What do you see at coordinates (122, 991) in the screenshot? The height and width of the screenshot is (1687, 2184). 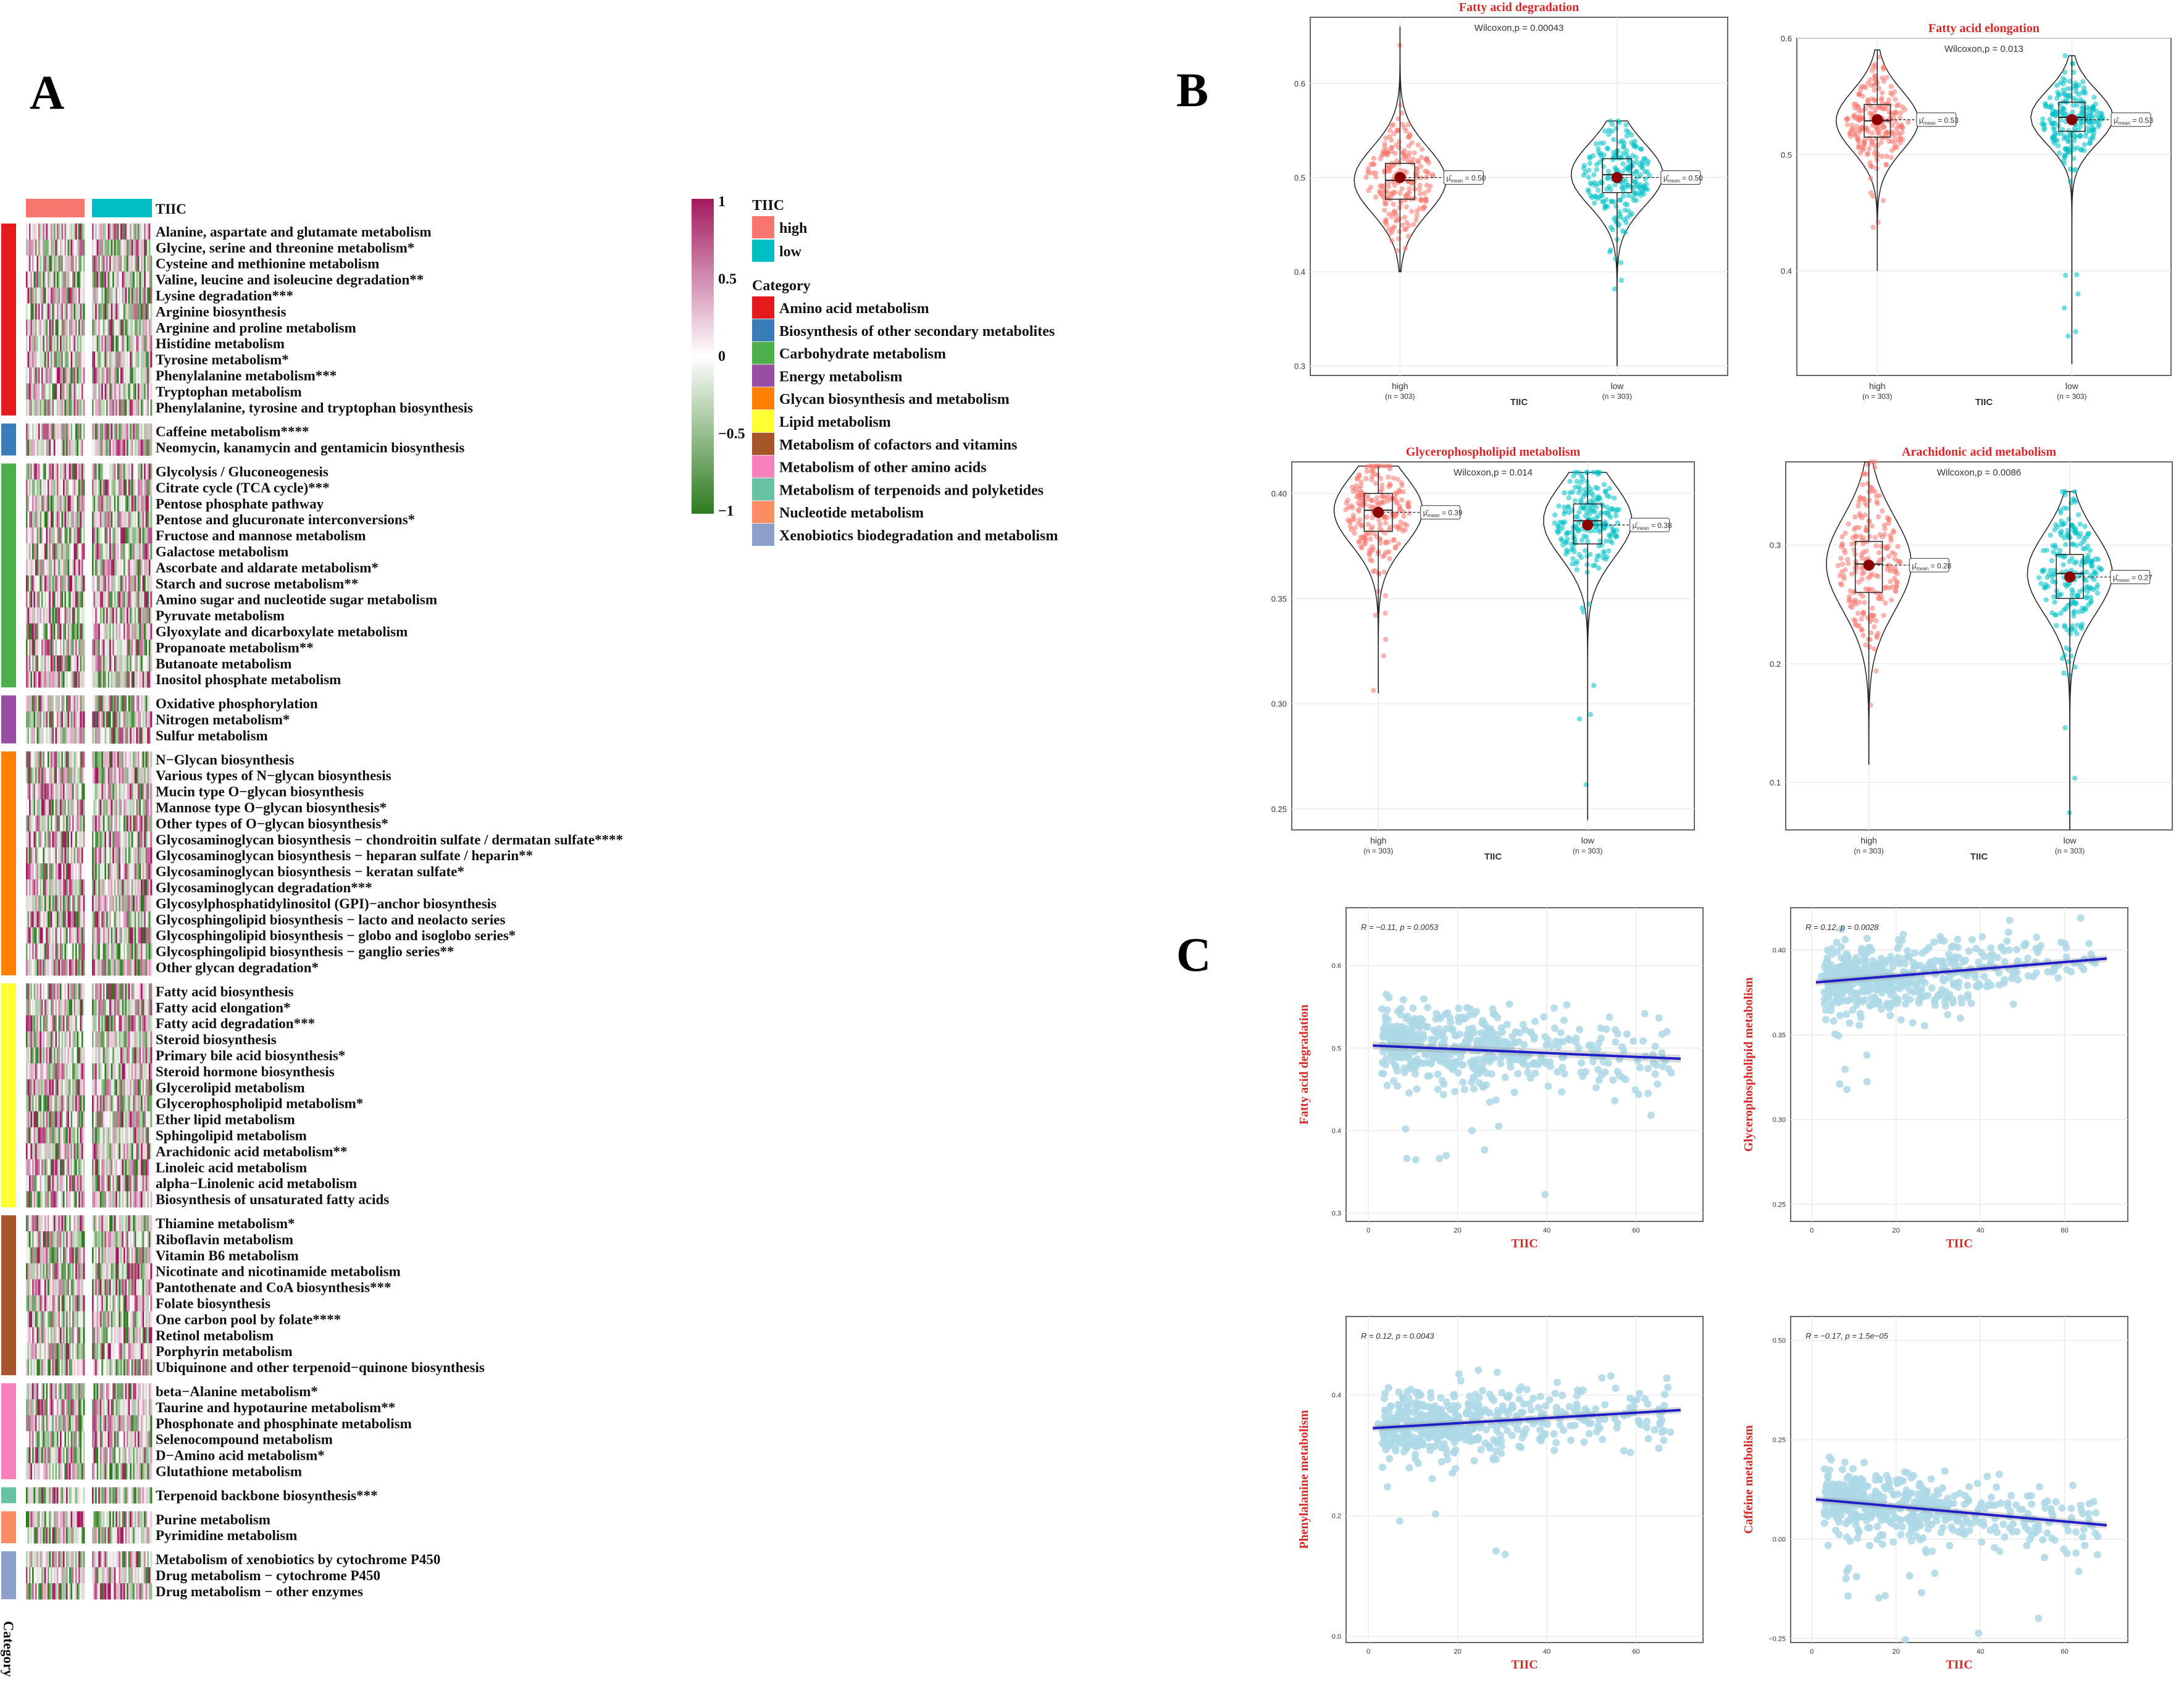 I see `heatmap-row-cells` at bounding box center [122, 991].